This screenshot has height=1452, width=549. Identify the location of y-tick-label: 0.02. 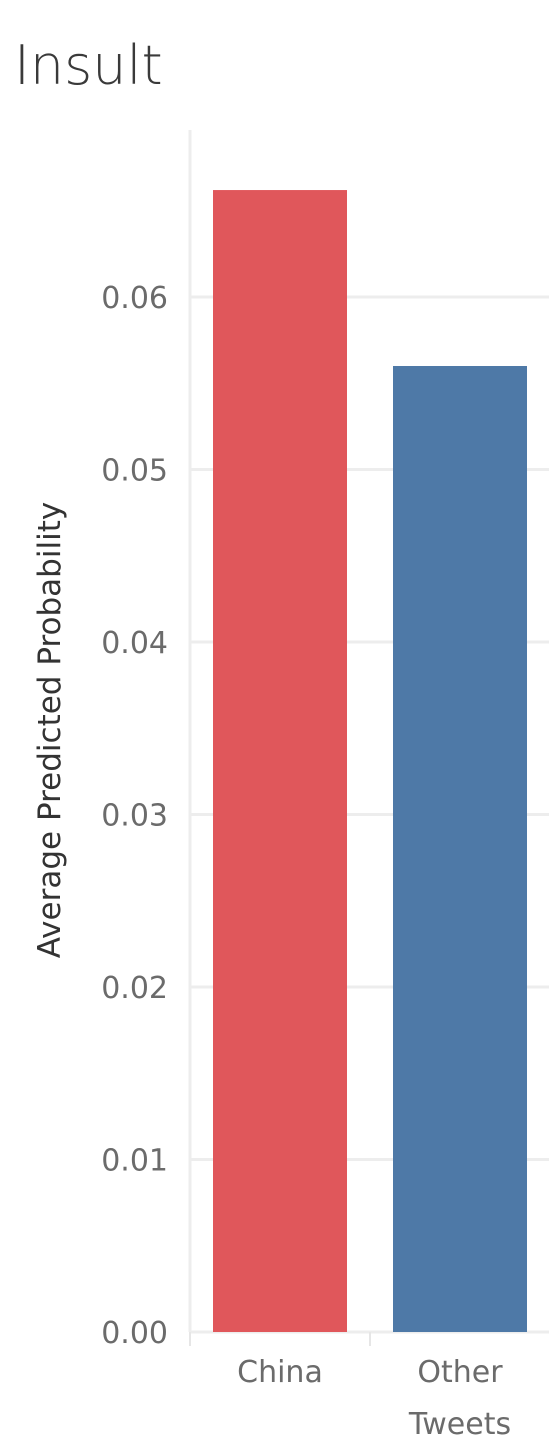
(134, 988).